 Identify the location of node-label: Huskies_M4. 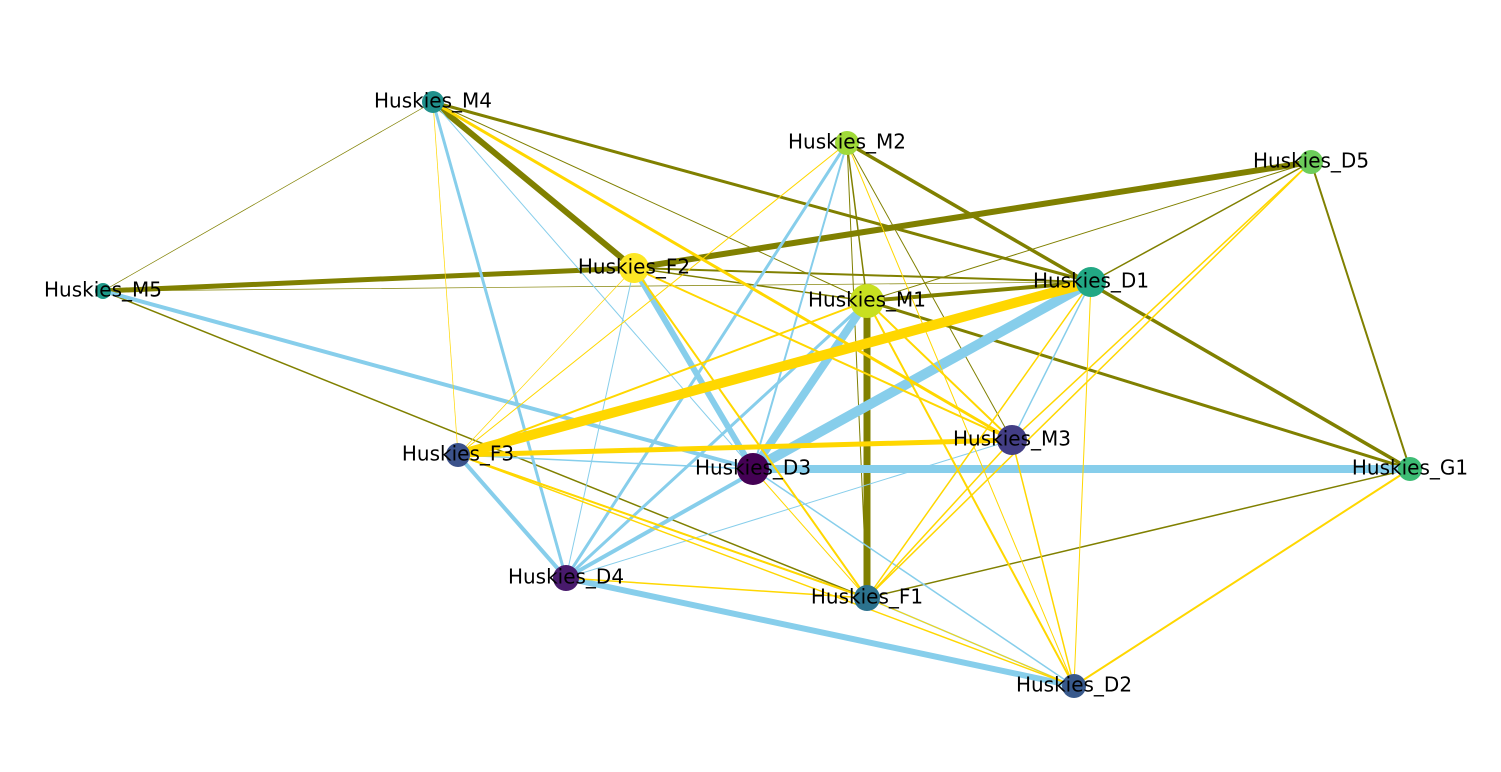
(433, 101).